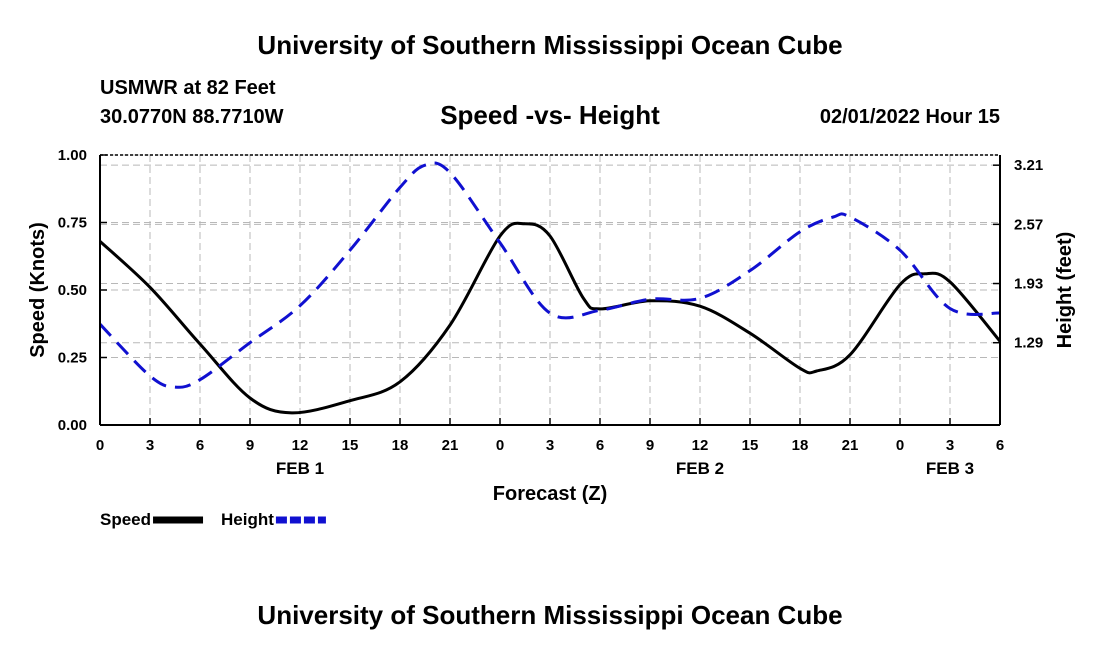  What do you see at coordinates (950, 468) in the screenshot?
I see `day-label: FEB 3` at bounding box center [950, 468].